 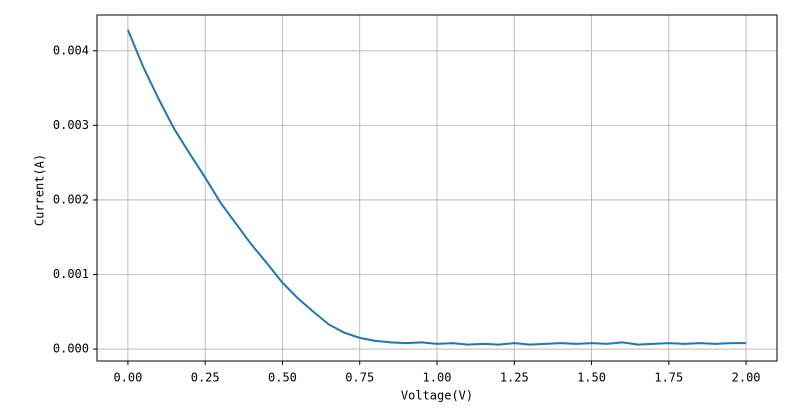 I want to click on x-tick-label: 0.50, so click(x=282, y=378).